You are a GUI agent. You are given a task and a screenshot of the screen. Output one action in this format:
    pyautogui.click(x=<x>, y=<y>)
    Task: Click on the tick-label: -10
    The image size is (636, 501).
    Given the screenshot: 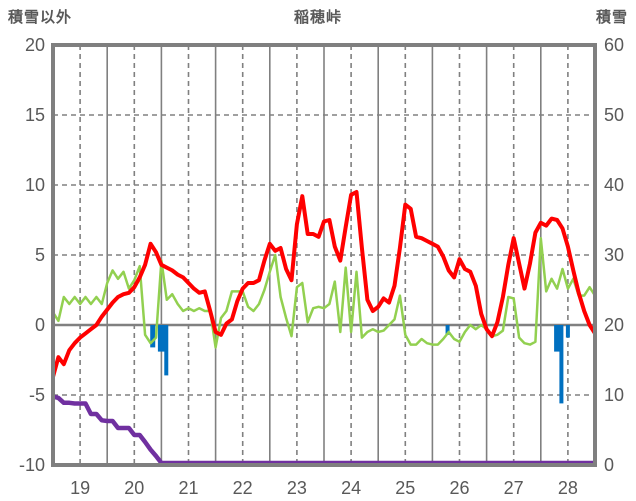 What is the action you would take?
    pyautogui.click(x=32, y=465)
    